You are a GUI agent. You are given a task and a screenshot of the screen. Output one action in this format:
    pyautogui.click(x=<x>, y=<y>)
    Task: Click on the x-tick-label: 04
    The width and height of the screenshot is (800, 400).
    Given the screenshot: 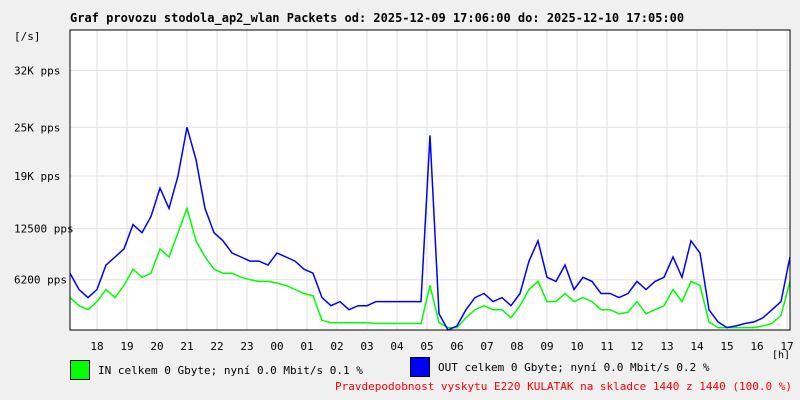 What is the action you would take?
    pyautogui.click(x=397, y=346)
    